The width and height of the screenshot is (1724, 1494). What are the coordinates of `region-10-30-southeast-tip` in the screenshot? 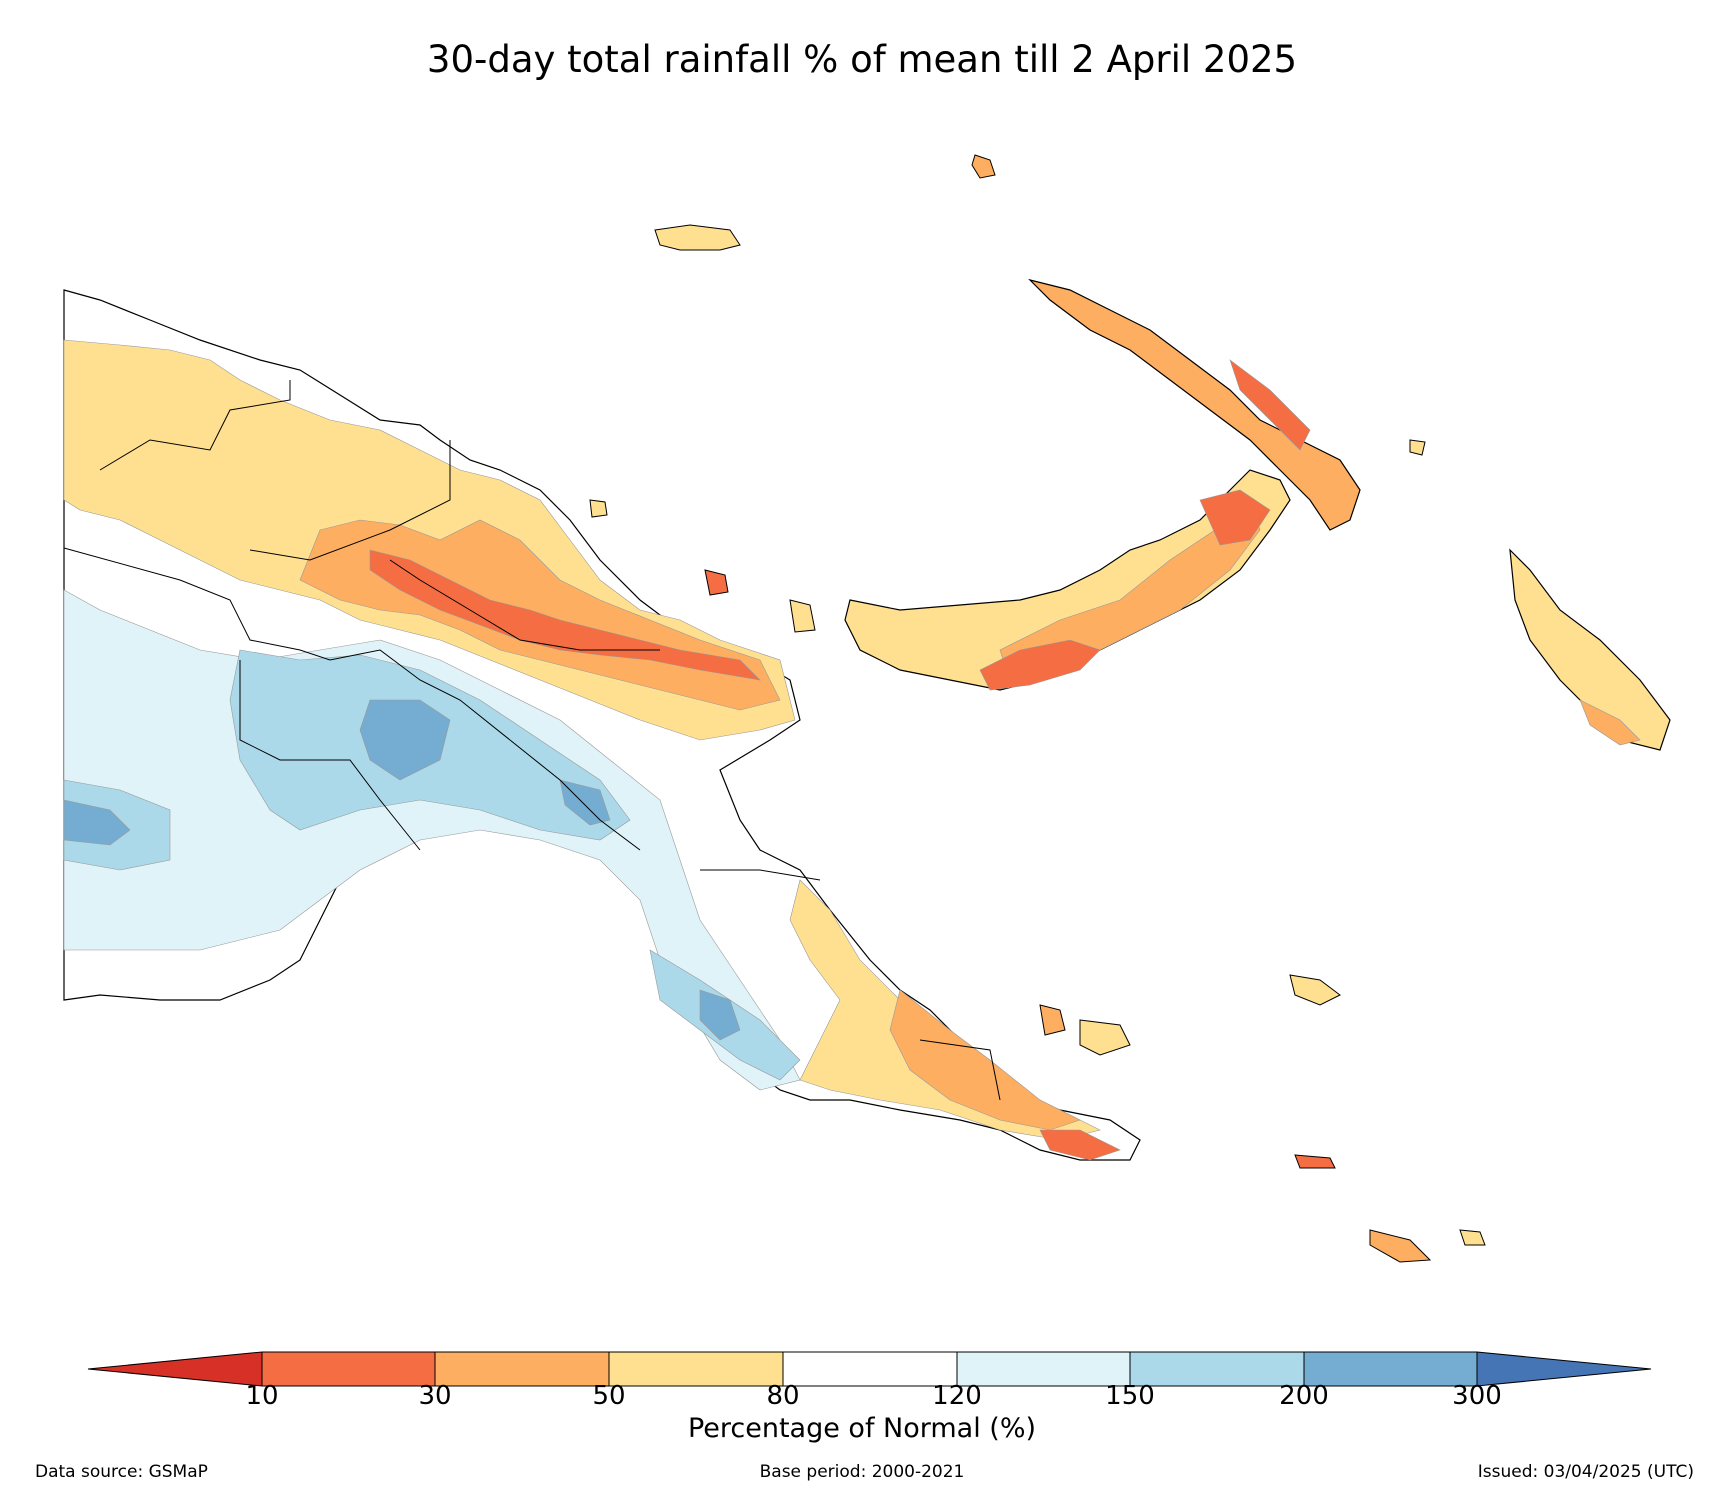 It's located at (1080, 1145).